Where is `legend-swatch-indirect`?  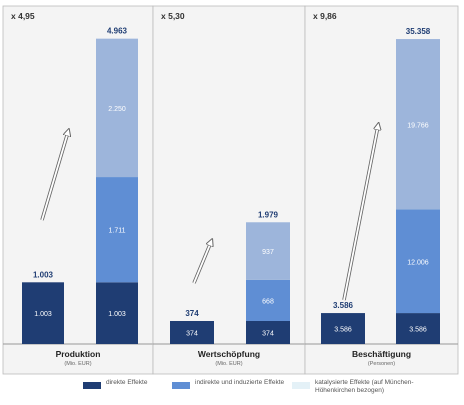
legend-swatch-indirect is located at coordinates (181, 385).